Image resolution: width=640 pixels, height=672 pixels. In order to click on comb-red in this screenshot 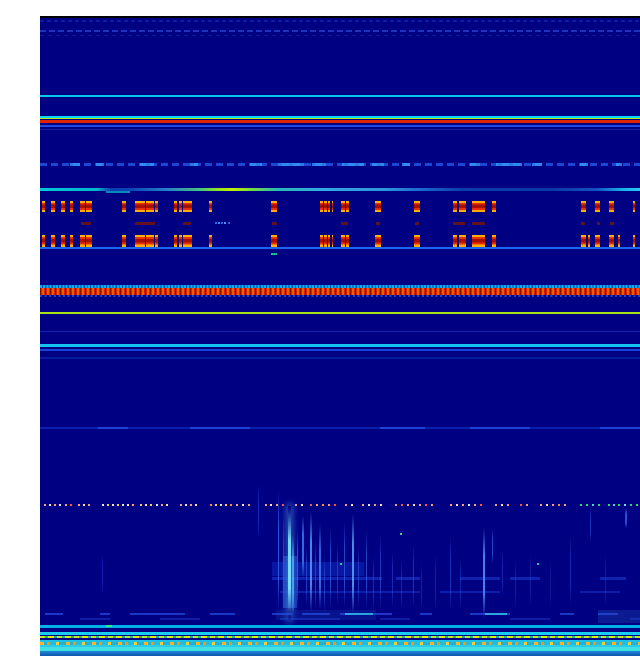, I will do `click(340, 291)`.